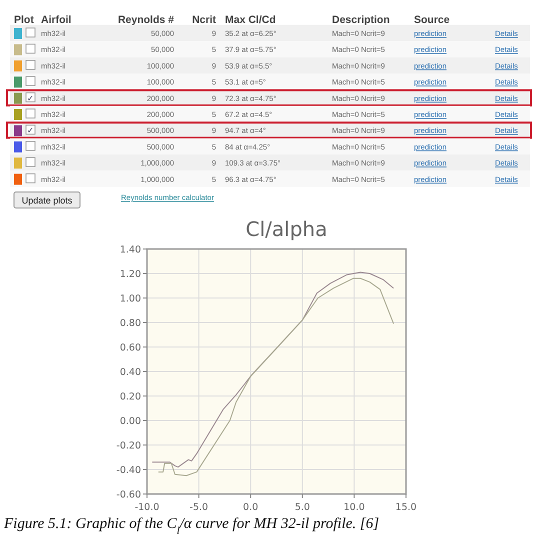 The height and width of the screenshot is (541, 538). What do you see at coordinates (147, 507) in the screenshot?
I see `x-tick-label: -10.0` at bounding box center [147, 507].